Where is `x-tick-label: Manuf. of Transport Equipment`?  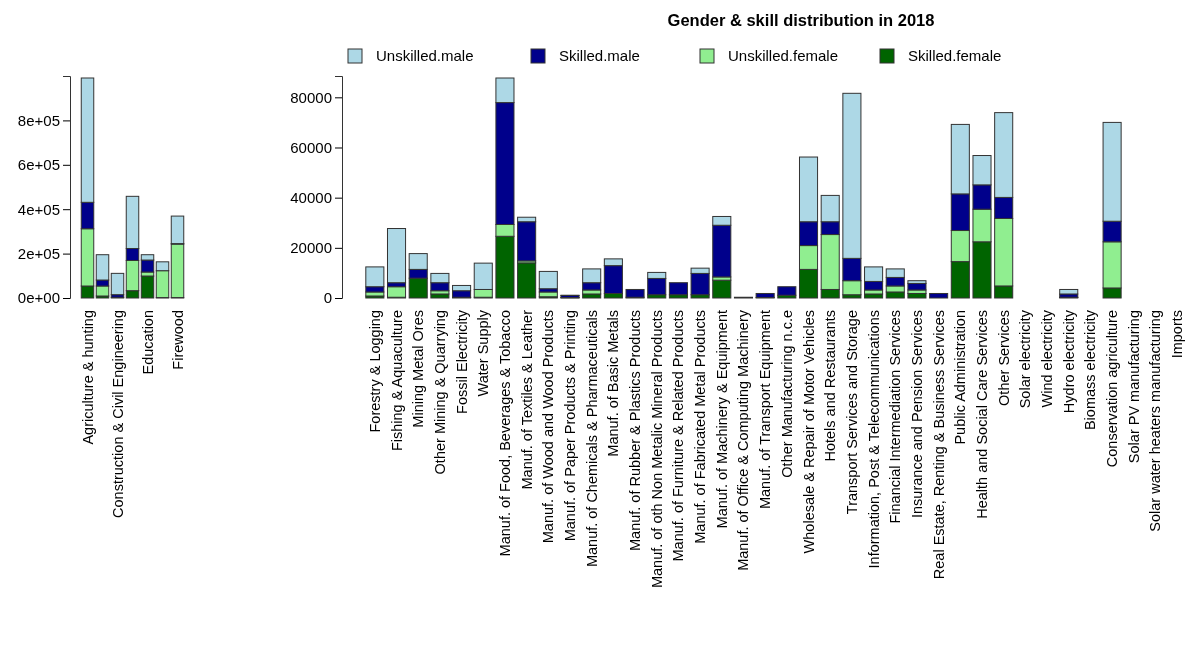 x-tick-label: Manuf. of Transport Equipment is located at coordinates (765, 410).